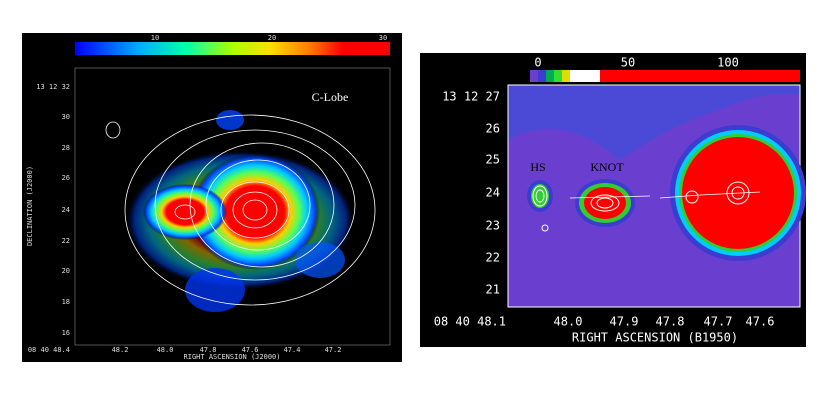  I want to click on x-axis-title: RIGHT ASCENSION (J2000), so click(232, 357).